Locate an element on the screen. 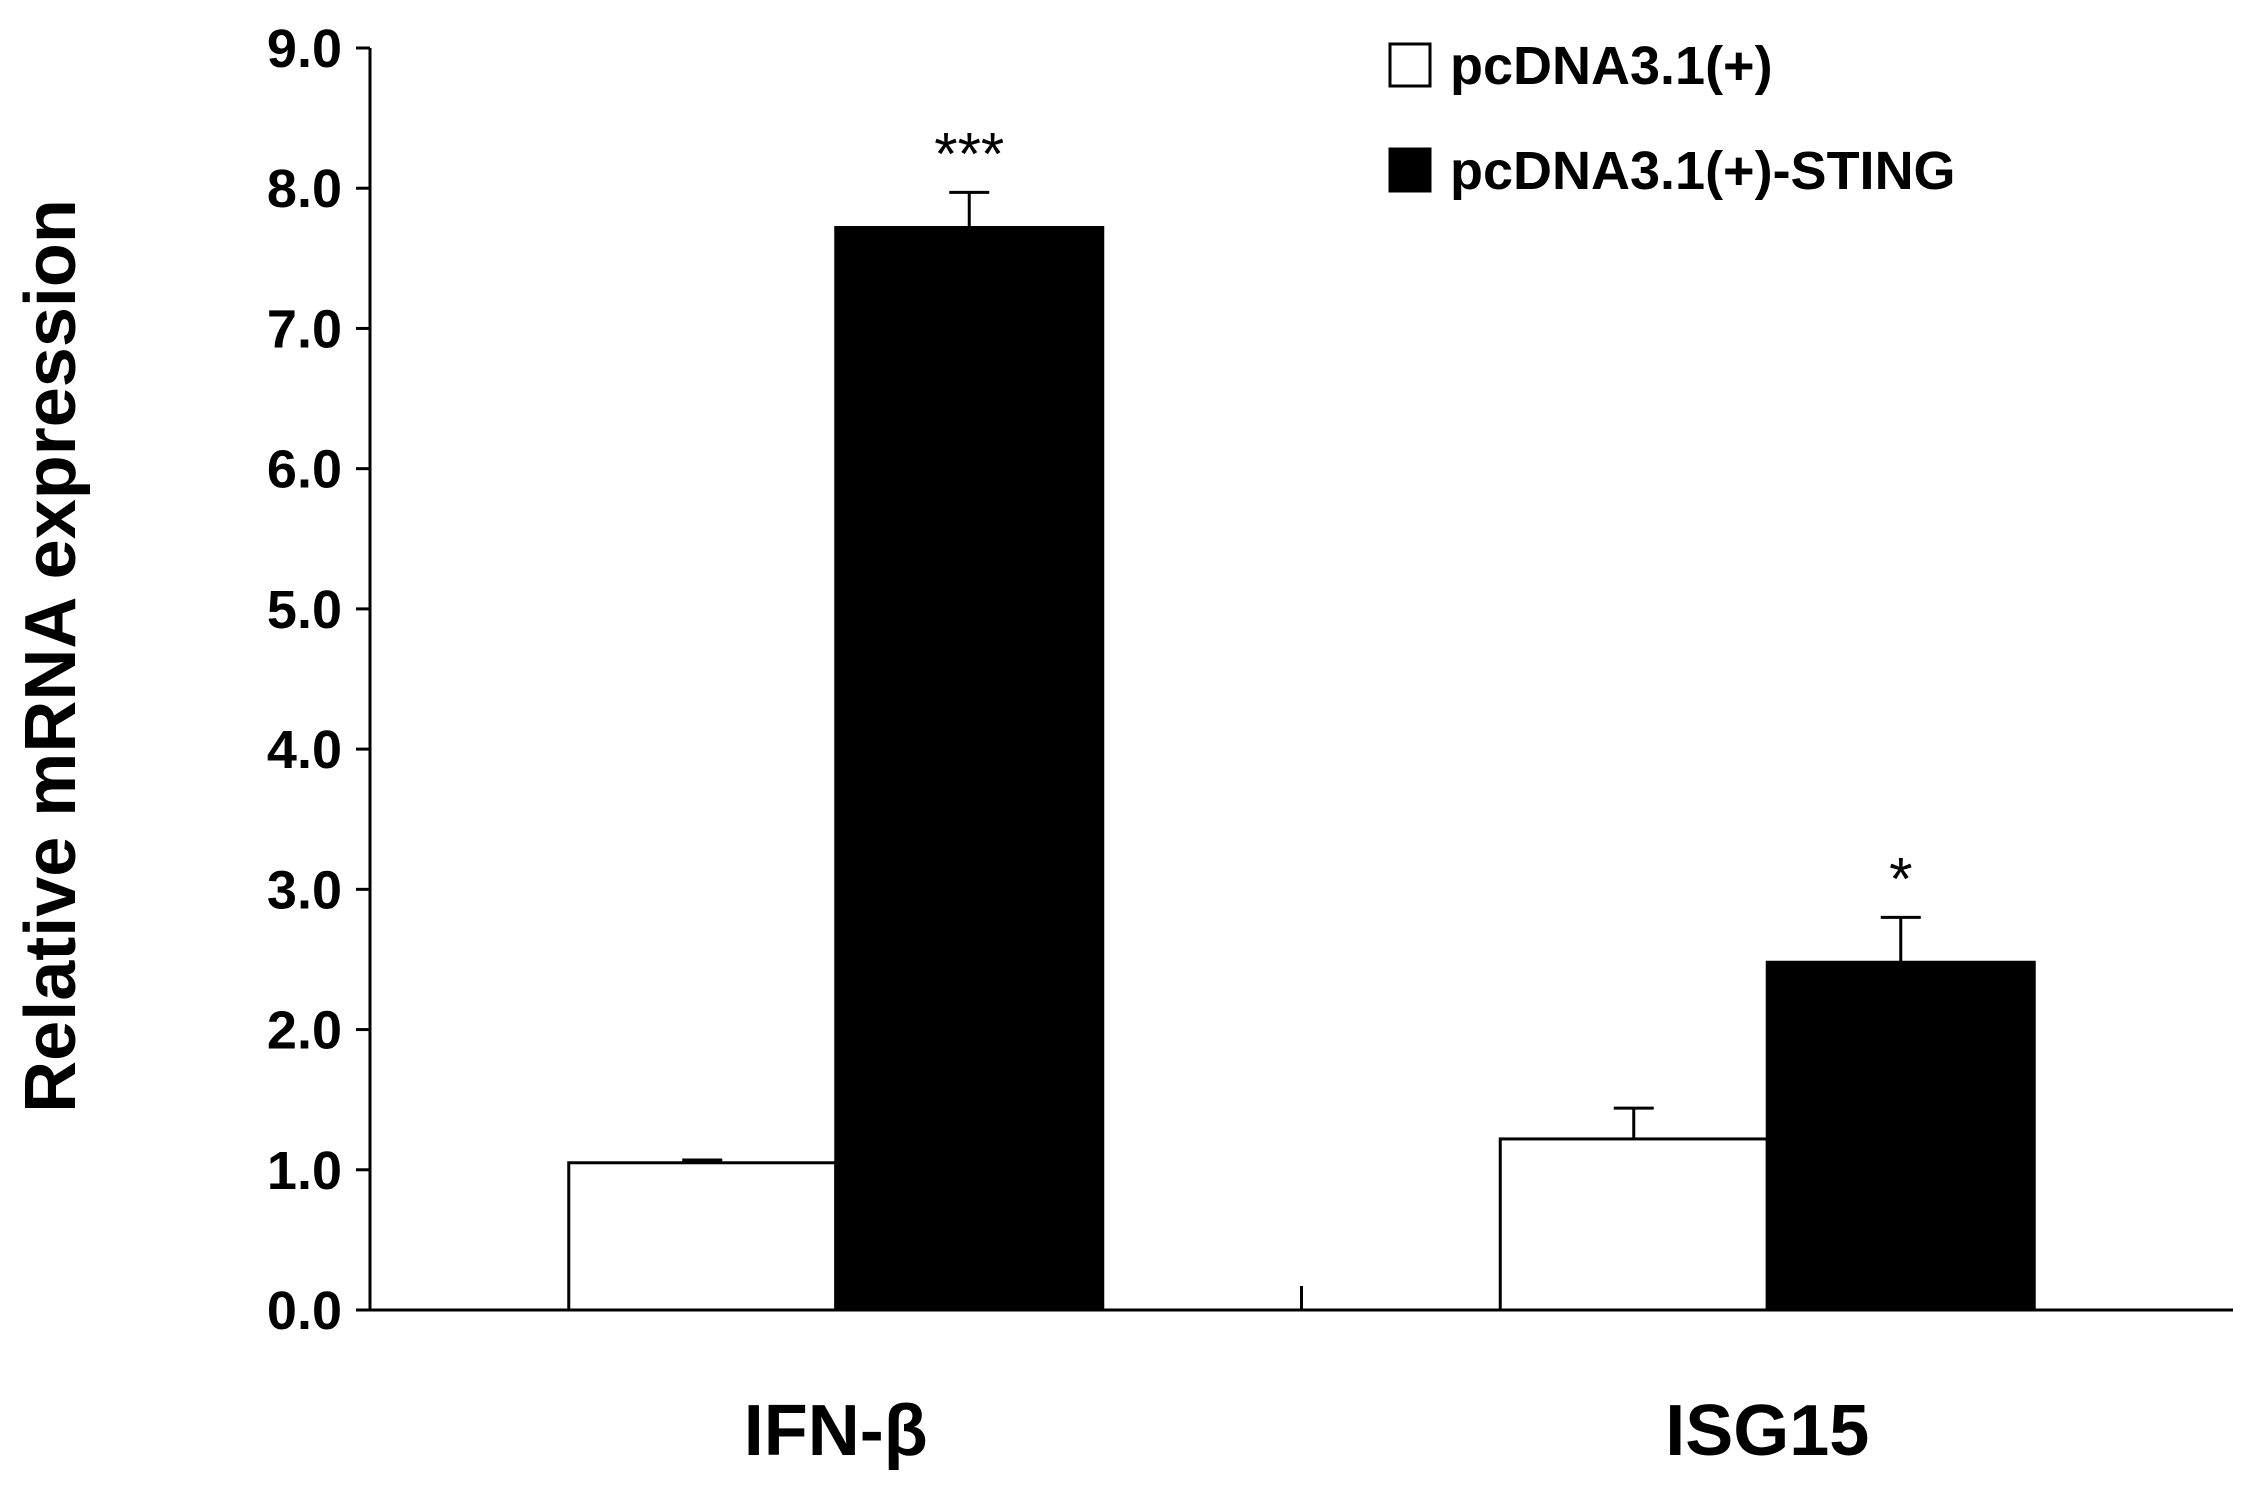 The height and width of the screenshot is (1506, 2253). y-tick-label: 1.0 is located at coordinates (304, 1171).